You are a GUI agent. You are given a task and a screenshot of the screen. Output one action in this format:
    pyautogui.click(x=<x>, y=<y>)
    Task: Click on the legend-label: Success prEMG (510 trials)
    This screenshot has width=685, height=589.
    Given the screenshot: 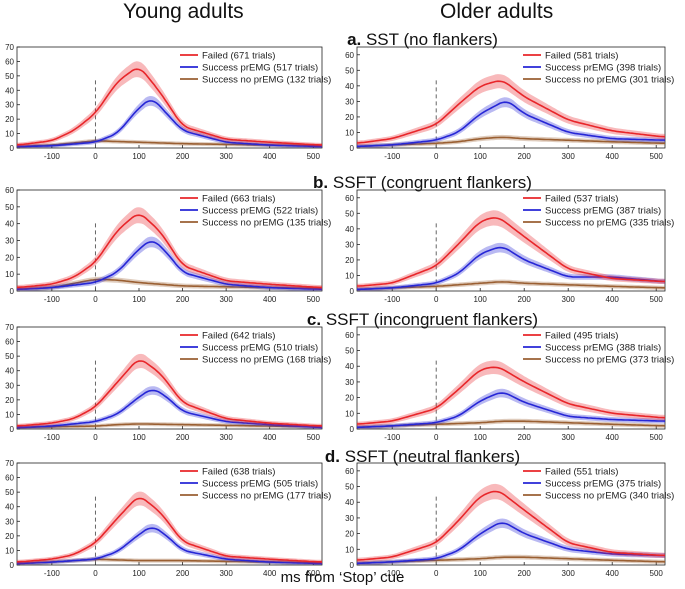 What is the action you would take?
    pyautogui.click(x=260, y=348)
    